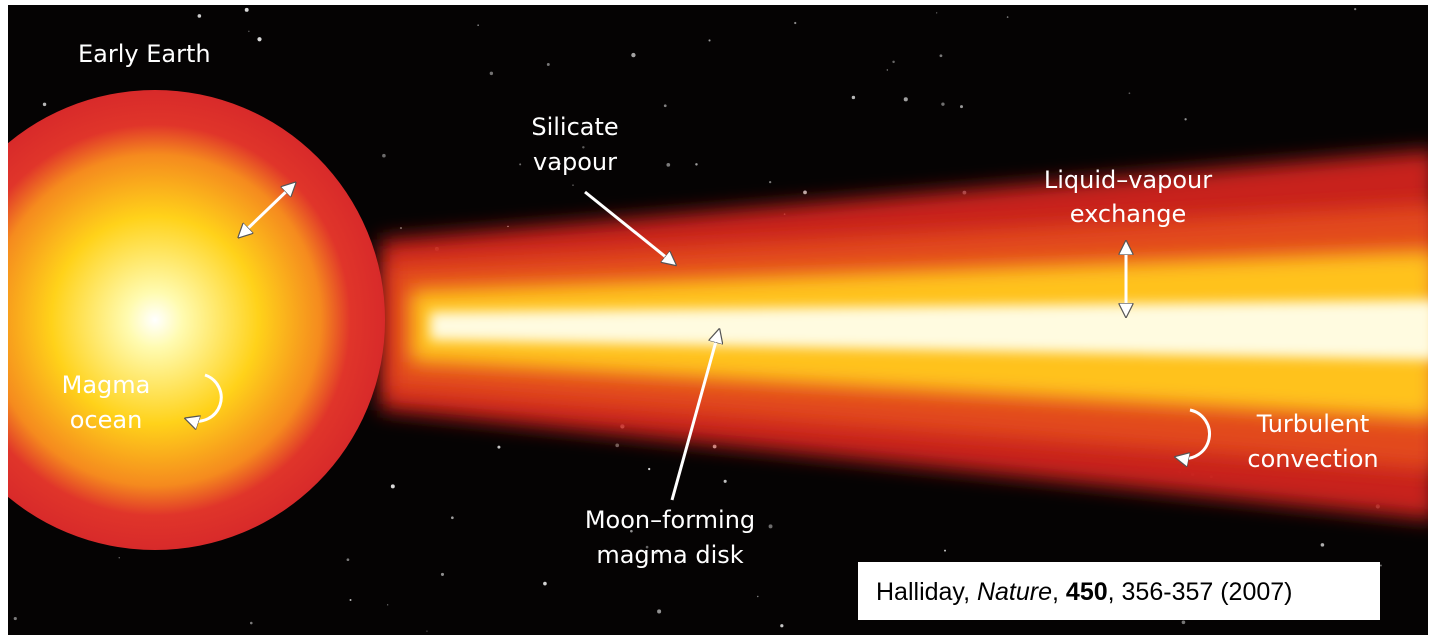 The width and height of the screenshot is (1436, 643). Describe the element at coordinates (929, 330) in the screenshot. I see `disk-core` at that location.